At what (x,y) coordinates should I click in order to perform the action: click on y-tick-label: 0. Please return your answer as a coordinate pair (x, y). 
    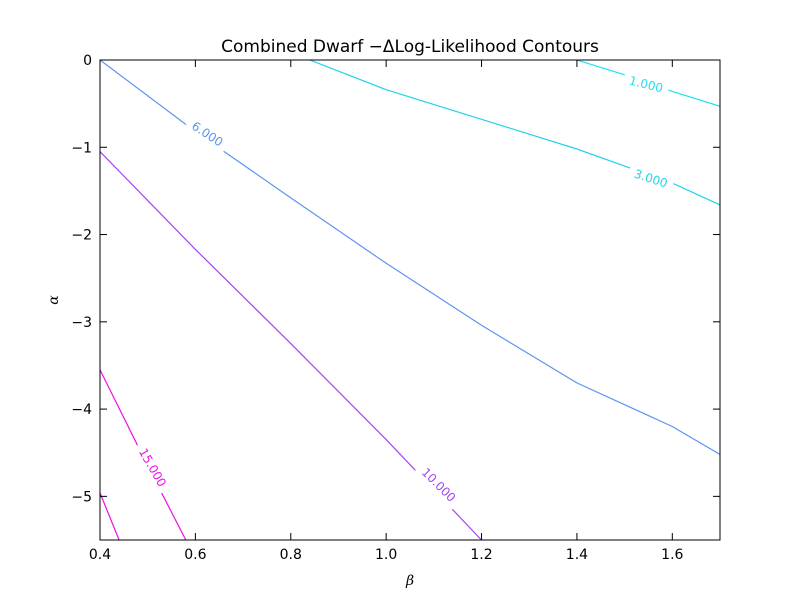
    Looking at the image, I should click on (87, 61).